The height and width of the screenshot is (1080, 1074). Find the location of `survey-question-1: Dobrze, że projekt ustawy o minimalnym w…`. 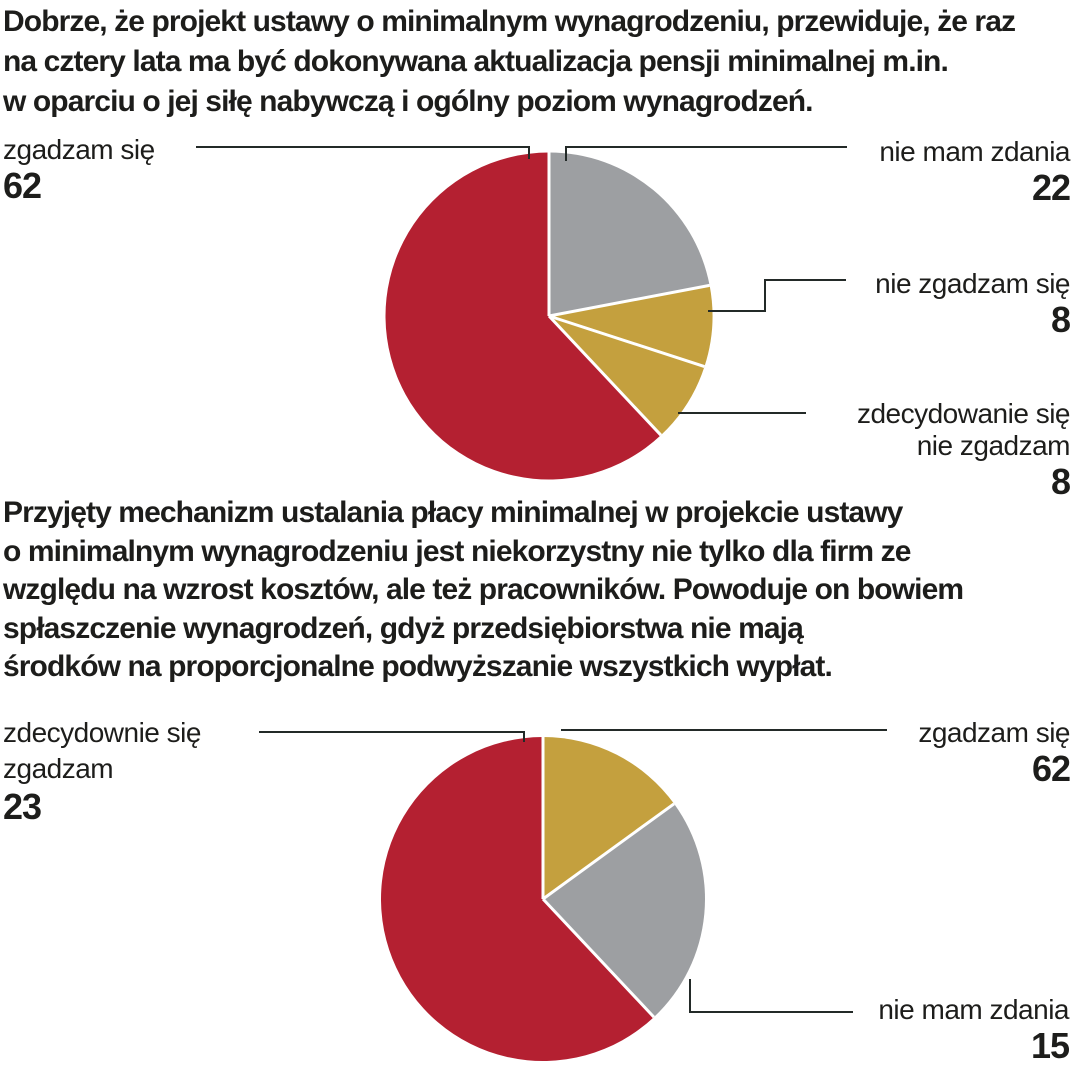

survey-question-1: Dobrze, że projekt ustawy o minimalnym w… is located at coordinates (509, 62).